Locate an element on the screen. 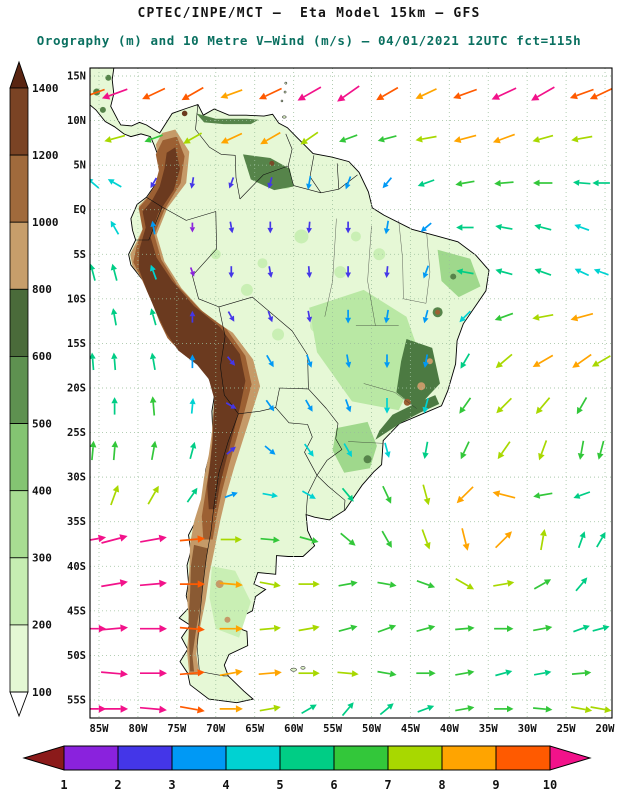 Image resolution: width=618 pixels, height=800 pixels. orobar-cap-top is located at coordinates (19, 74).